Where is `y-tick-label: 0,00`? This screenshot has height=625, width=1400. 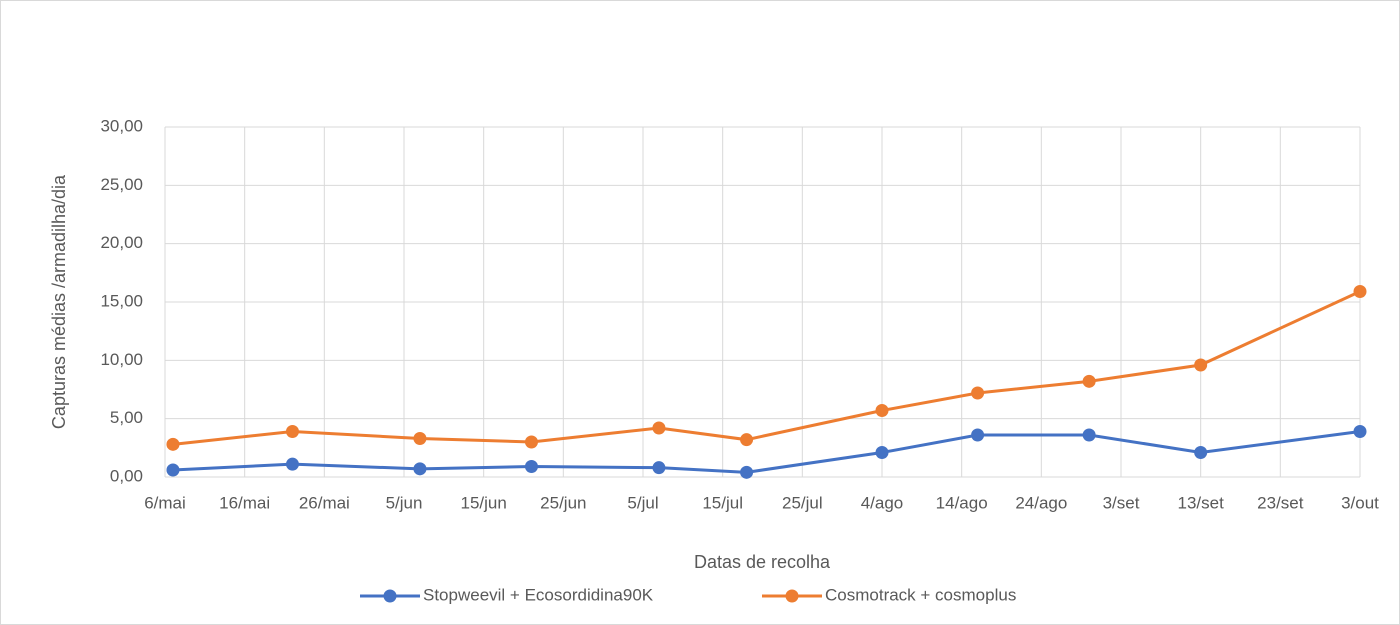
y-tick-label: 0,00 is located at coordinates (126, 475).